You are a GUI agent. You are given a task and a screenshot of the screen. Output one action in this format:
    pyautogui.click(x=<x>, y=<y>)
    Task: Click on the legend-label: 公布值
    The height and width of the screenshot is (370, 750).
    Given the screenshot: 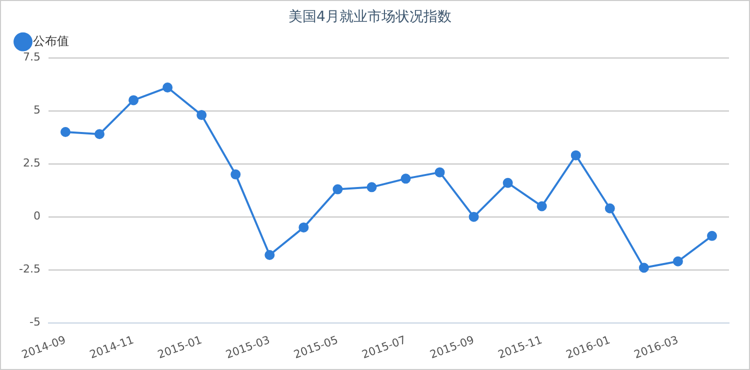 What is the action you would take?
    pyautogui.click(x=51, y=41)
    